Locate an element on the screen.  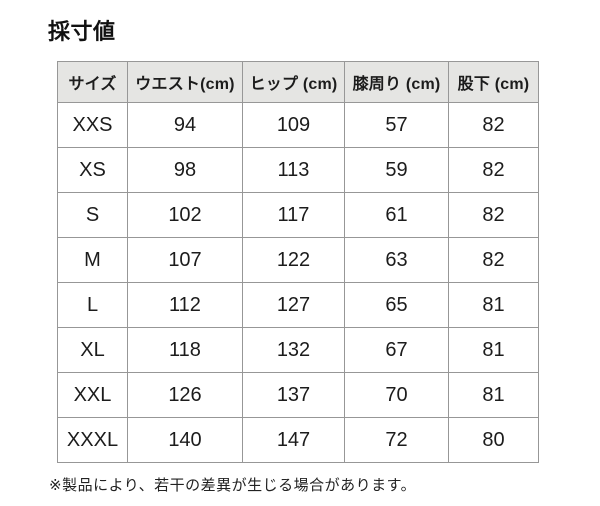
measurement-cell: 94 is located at coordinates (185, 125).